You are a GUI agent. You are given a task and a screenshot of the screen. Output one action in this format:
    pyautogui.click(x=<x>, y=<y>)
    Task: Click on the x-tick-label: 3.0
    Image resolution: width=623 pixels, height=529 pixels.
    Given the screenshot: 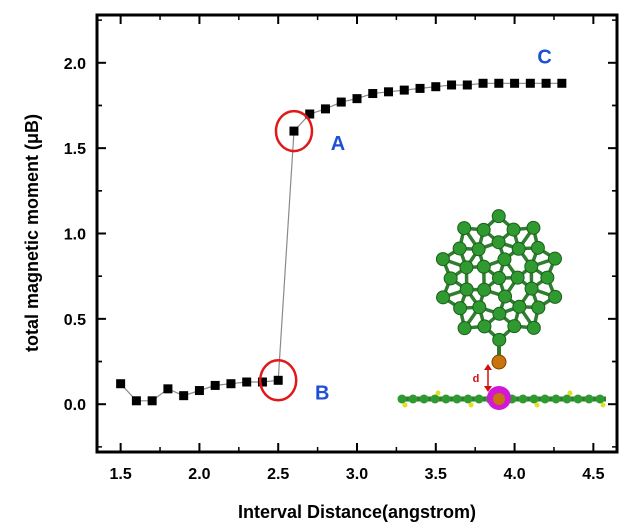 What is the action you would take?
    pyautogui.click(x=357, y=474)
    